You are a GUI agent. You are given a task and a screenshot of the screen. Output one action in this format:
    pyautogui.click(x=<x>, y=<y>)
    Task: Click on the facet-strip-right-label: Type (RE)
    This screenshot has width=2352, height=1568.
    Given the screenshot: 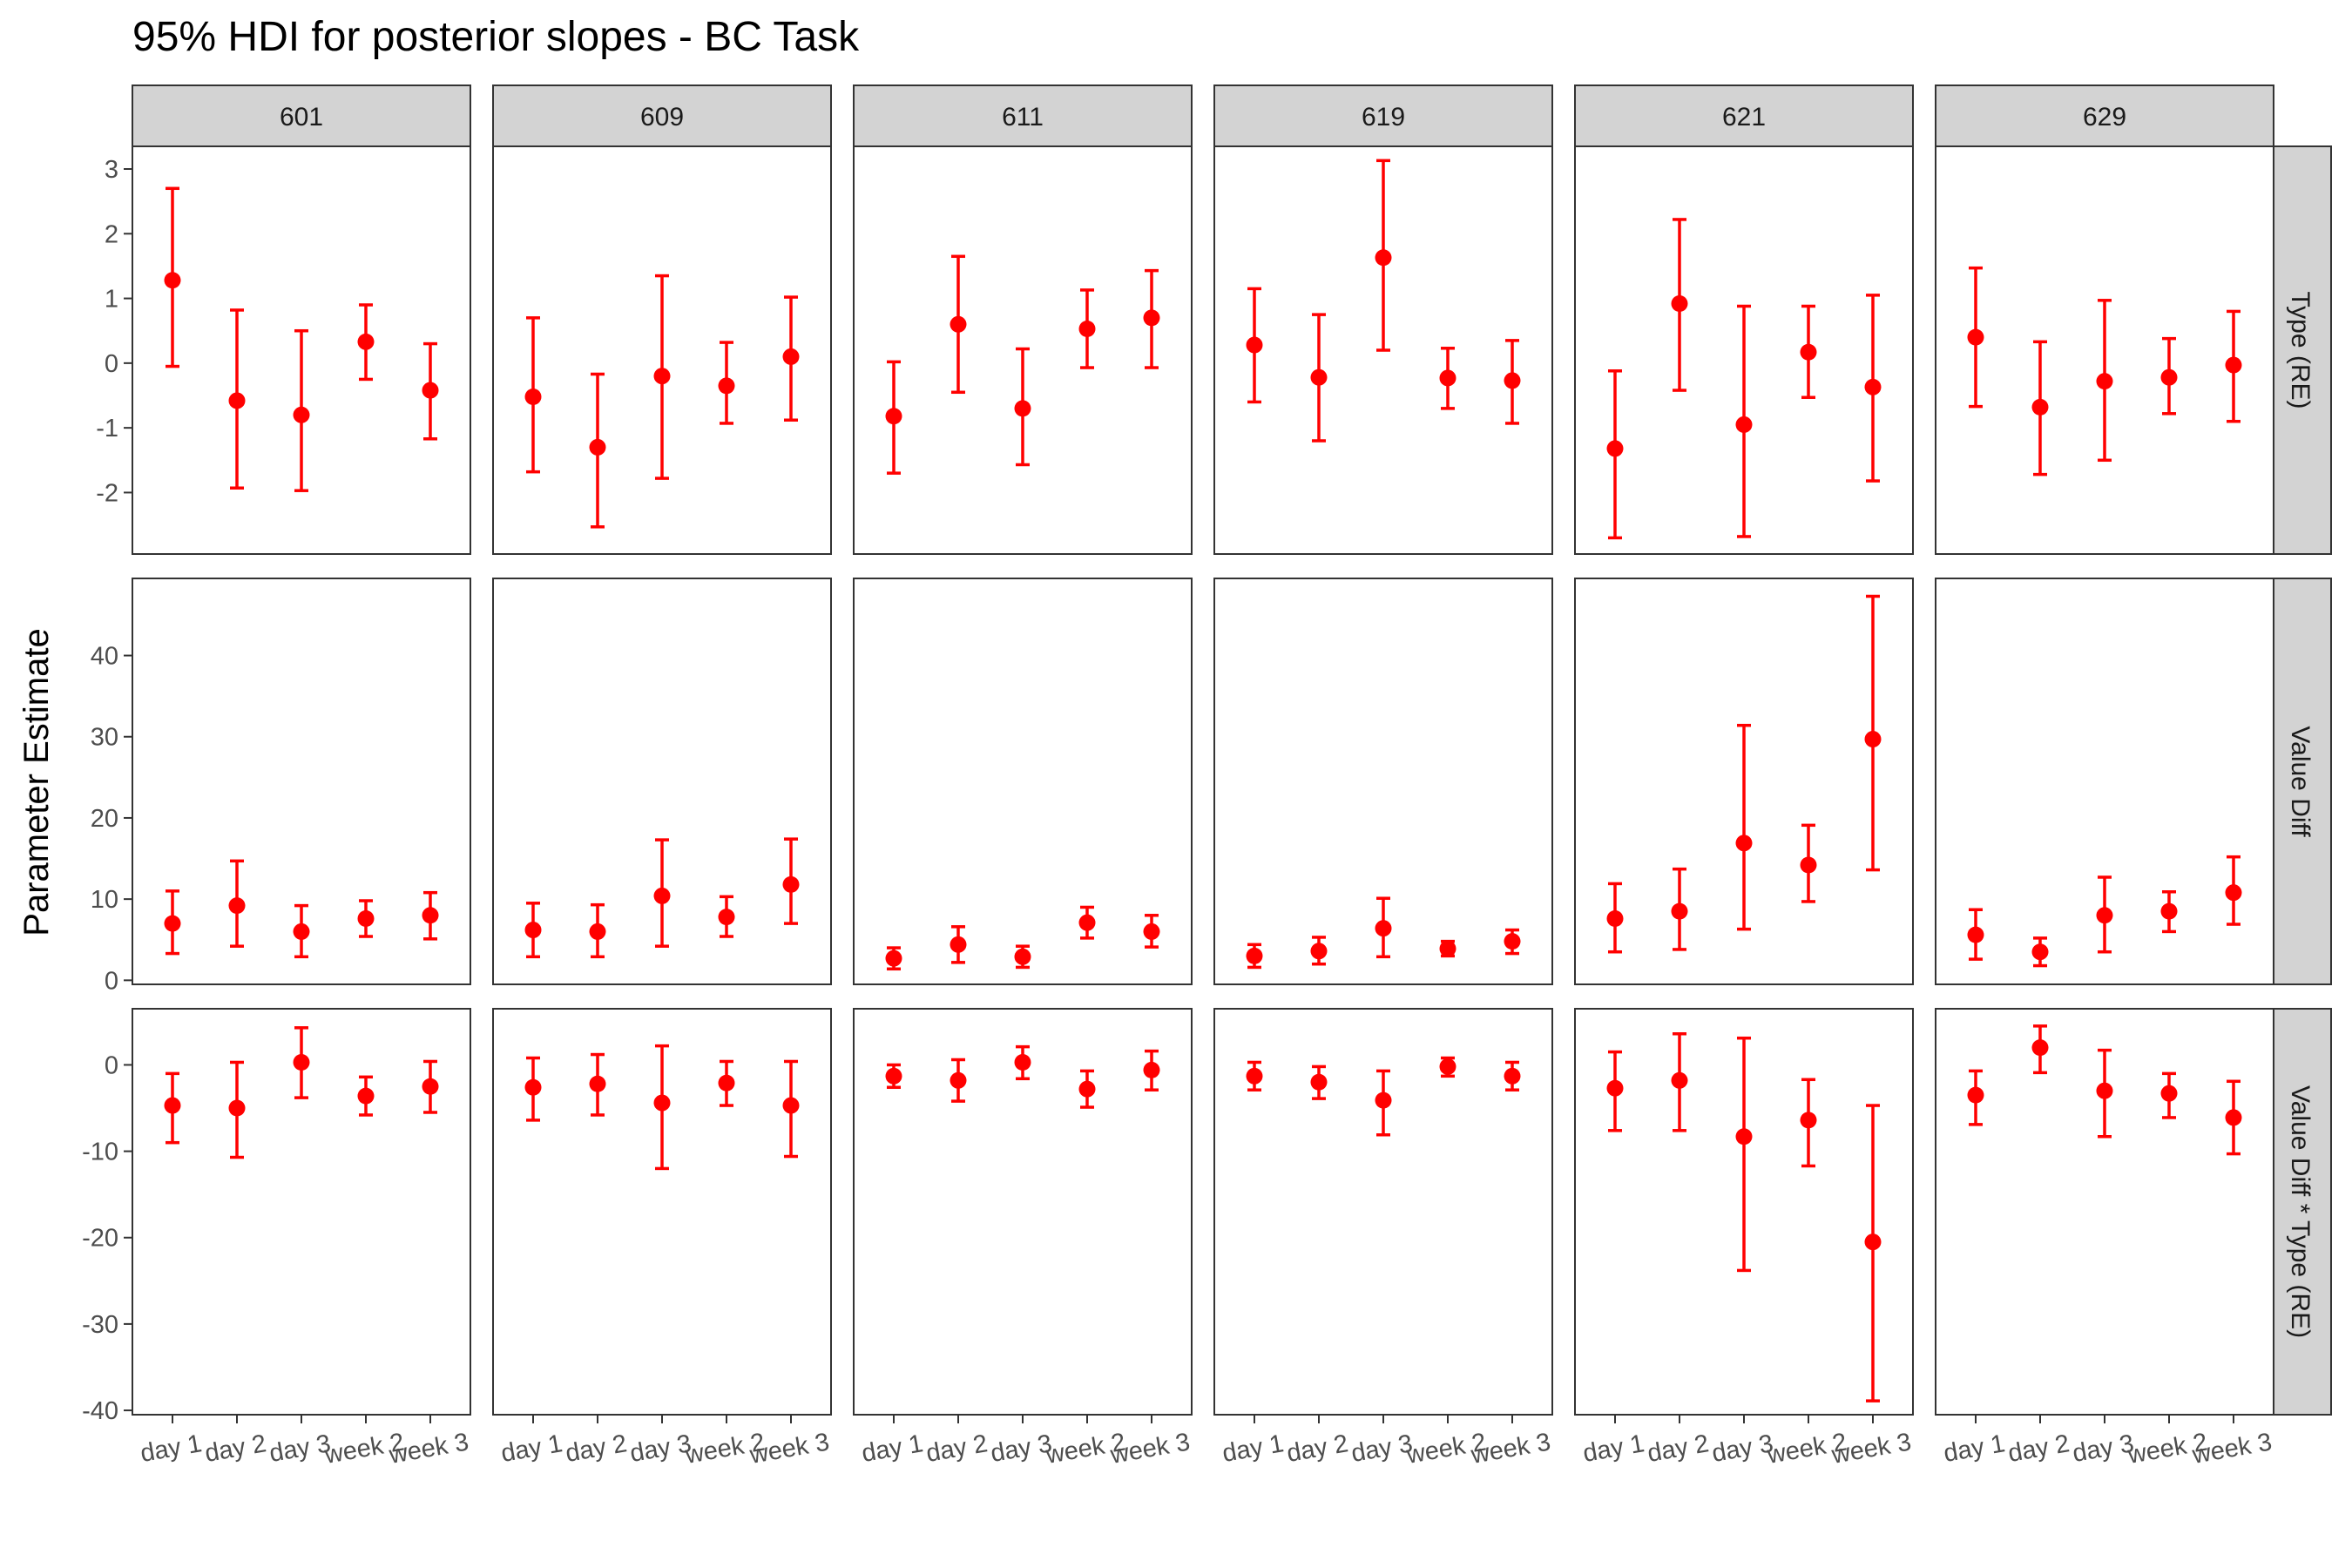 What is the action you would take?
    pyautogui.click(x=2300, y=350)
    